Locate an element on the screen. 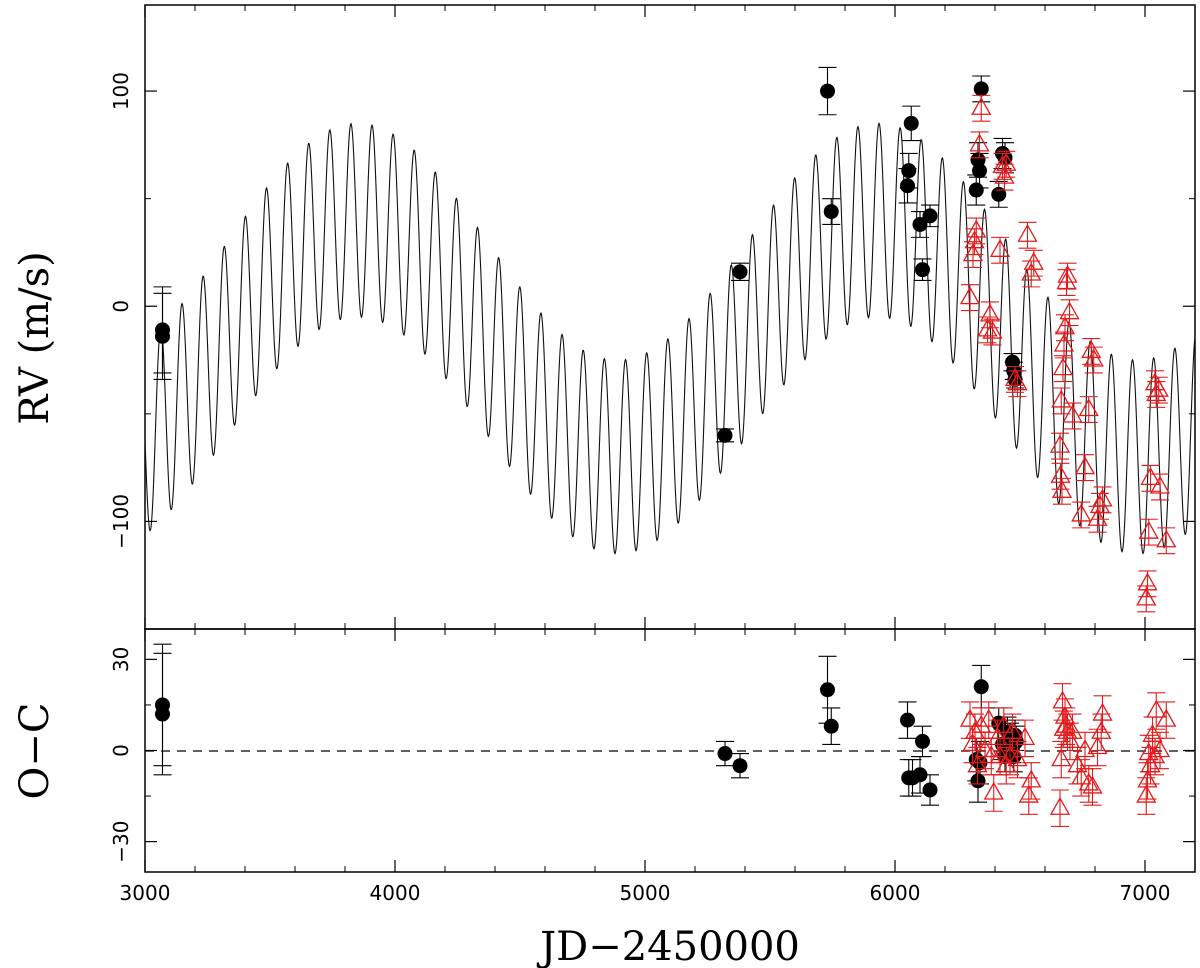 This screenshot has height=968, width=1200. rv-y-tick-label: −100 is located at coordinates (121, 521).